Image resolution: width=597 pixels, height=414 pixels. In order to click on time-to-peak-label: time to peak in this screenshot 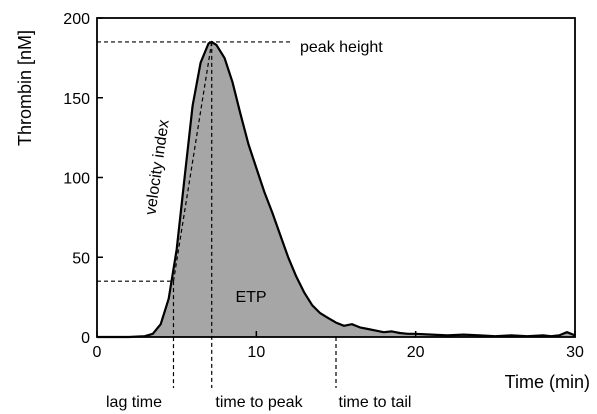, I will do `click(259, 402)`.